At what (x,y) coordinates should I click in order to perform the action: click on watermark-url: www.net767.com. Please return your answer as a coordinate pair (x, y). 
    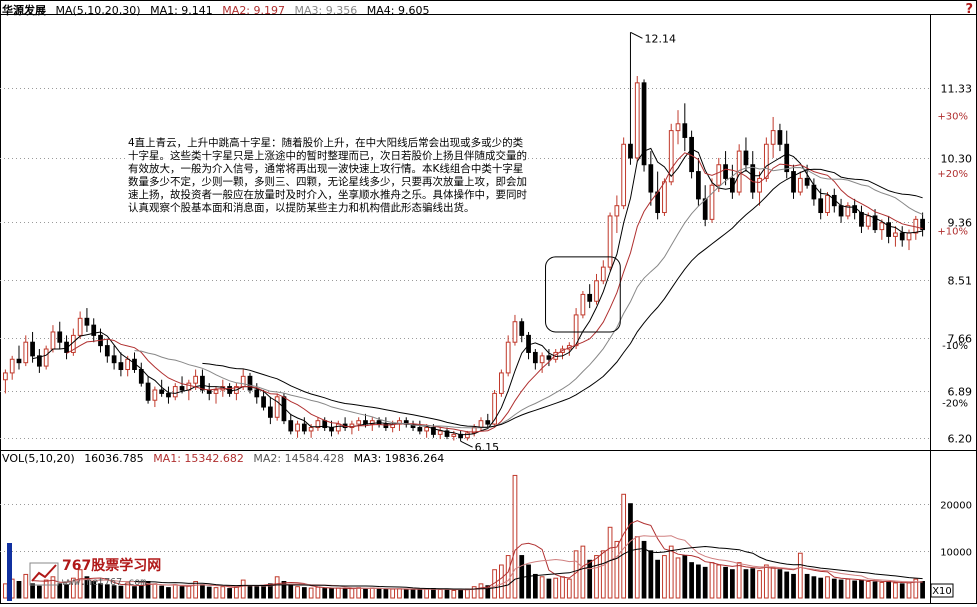
    Looking at the image, I should click on (104, 582).